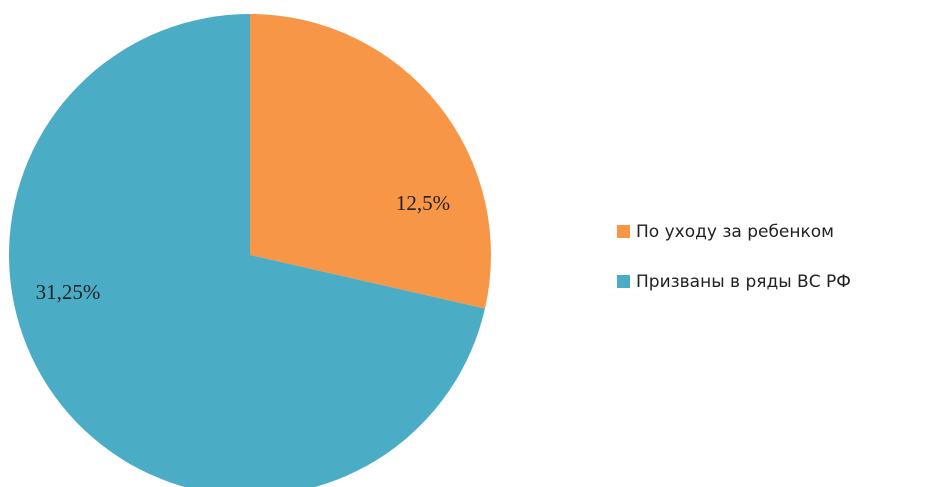 Image resolution: width=936 pixels, height=487 pixels. I want to click on legend-label-1: По уходу за ребенком, so click(735, 232).